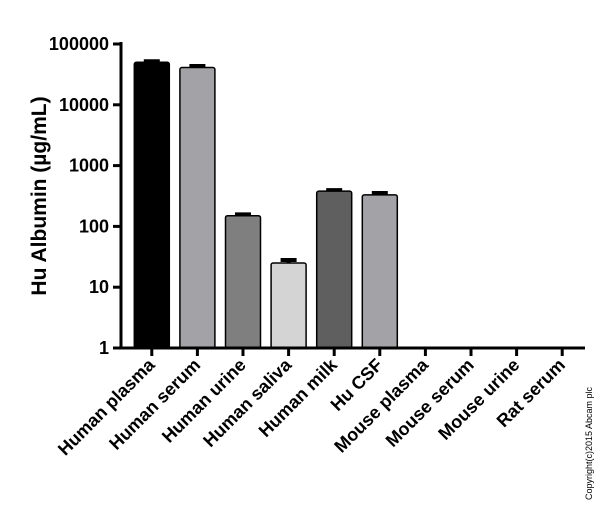 Image resolution: width=600 pixels, height=517 pixels. What do you see at coordinates (84, 105) in the screenshot?
I see `y-tick-label: 10000` at bounding box center [84, 105].